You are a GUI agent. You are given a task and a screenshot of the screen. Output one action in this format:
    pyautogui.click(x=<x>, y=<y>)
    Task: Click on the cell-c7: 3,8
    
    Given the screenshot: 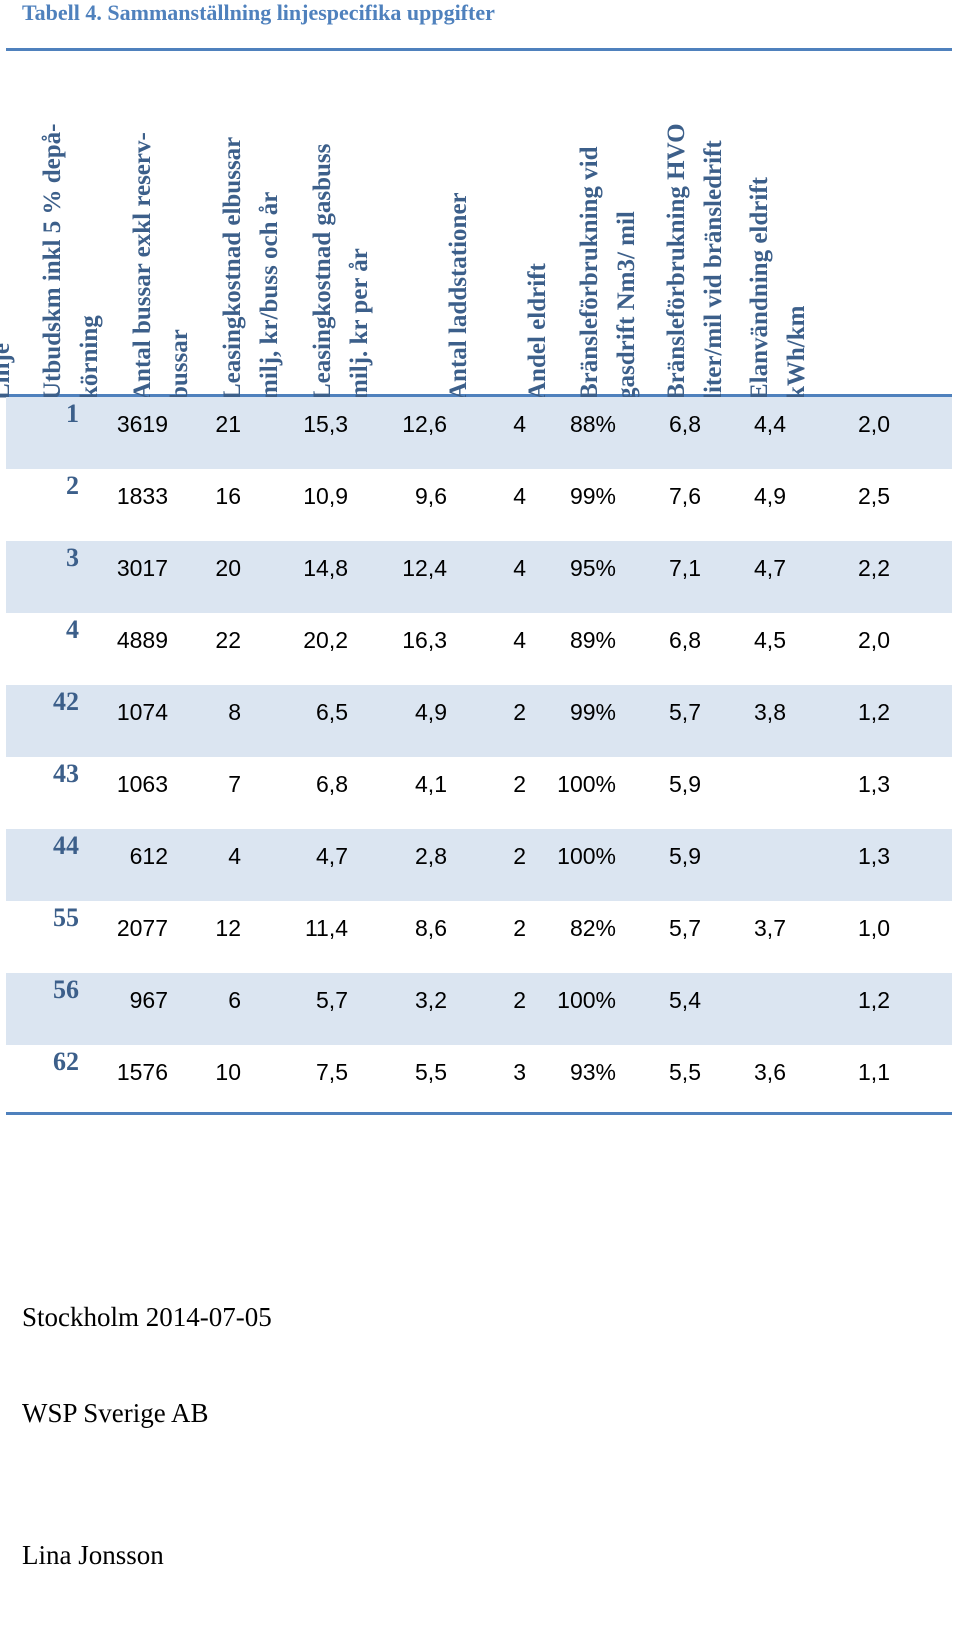 What is the action you would take?
    pyautogui.click(x=770, y=712)
    